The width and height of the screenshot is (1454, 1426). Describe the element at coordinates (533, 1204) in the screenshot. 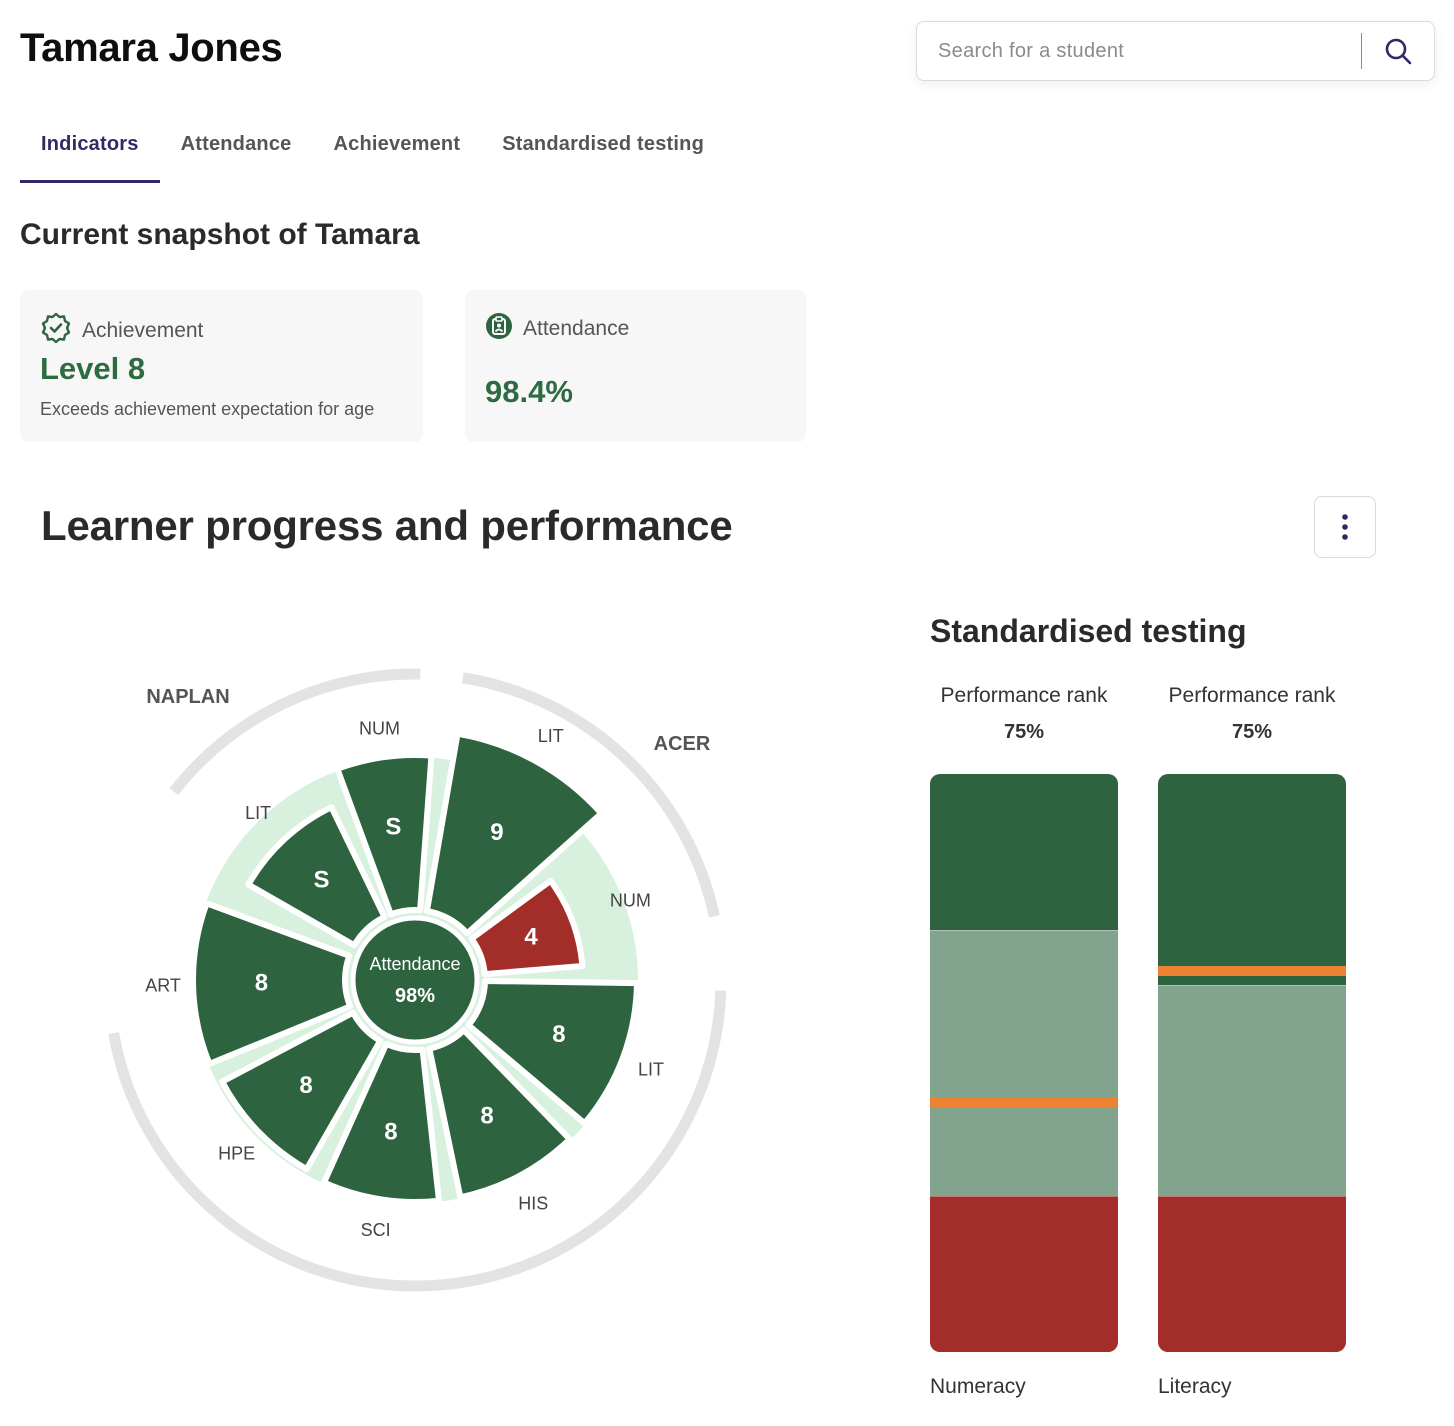

I see `segment-subject-label: HIS` at that location.